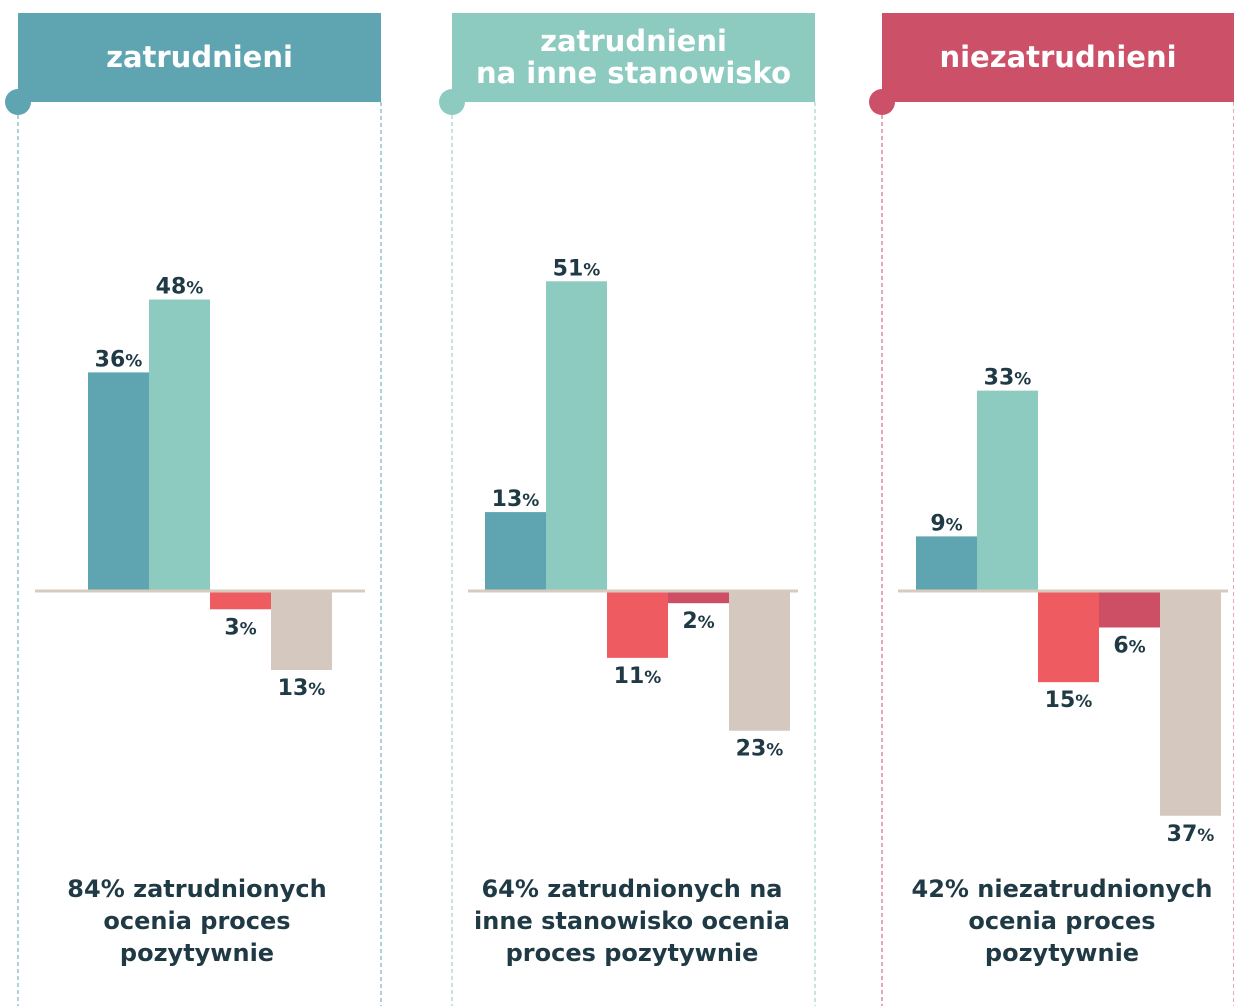 The image size is (1234, 1006). Describe the element at coordinates (633, 73) in the screenshot. I see `panel-title: na inne stanowisko` at that location.